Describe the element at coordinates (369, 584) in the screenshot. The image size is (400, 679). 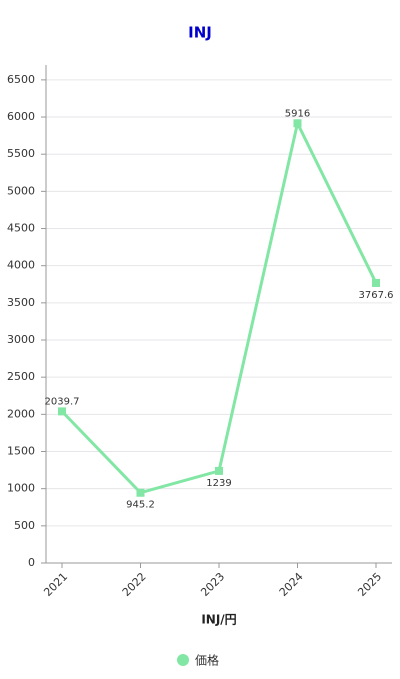
I see `x-tick-label: 2025` at that location.